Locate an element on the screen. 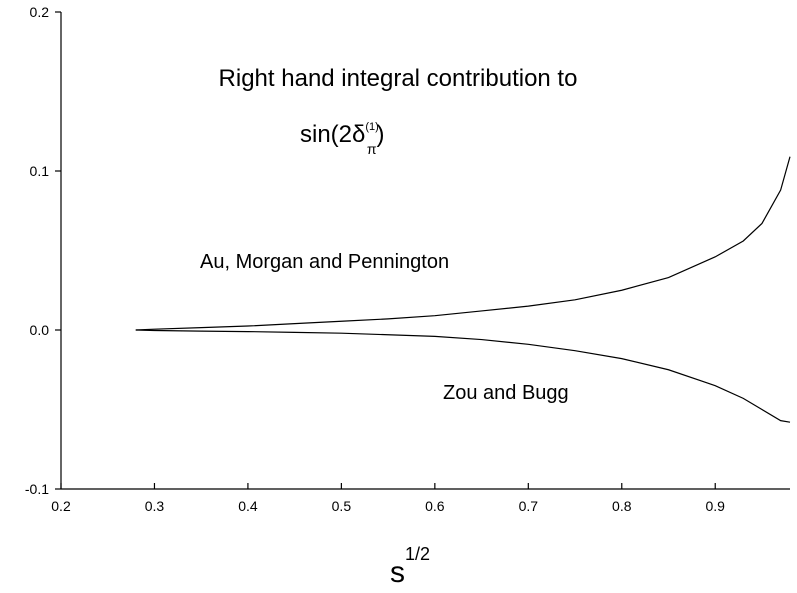 The image size is (797, 593). x-tick-label: 0.3 is located at coordinates (155, 506).